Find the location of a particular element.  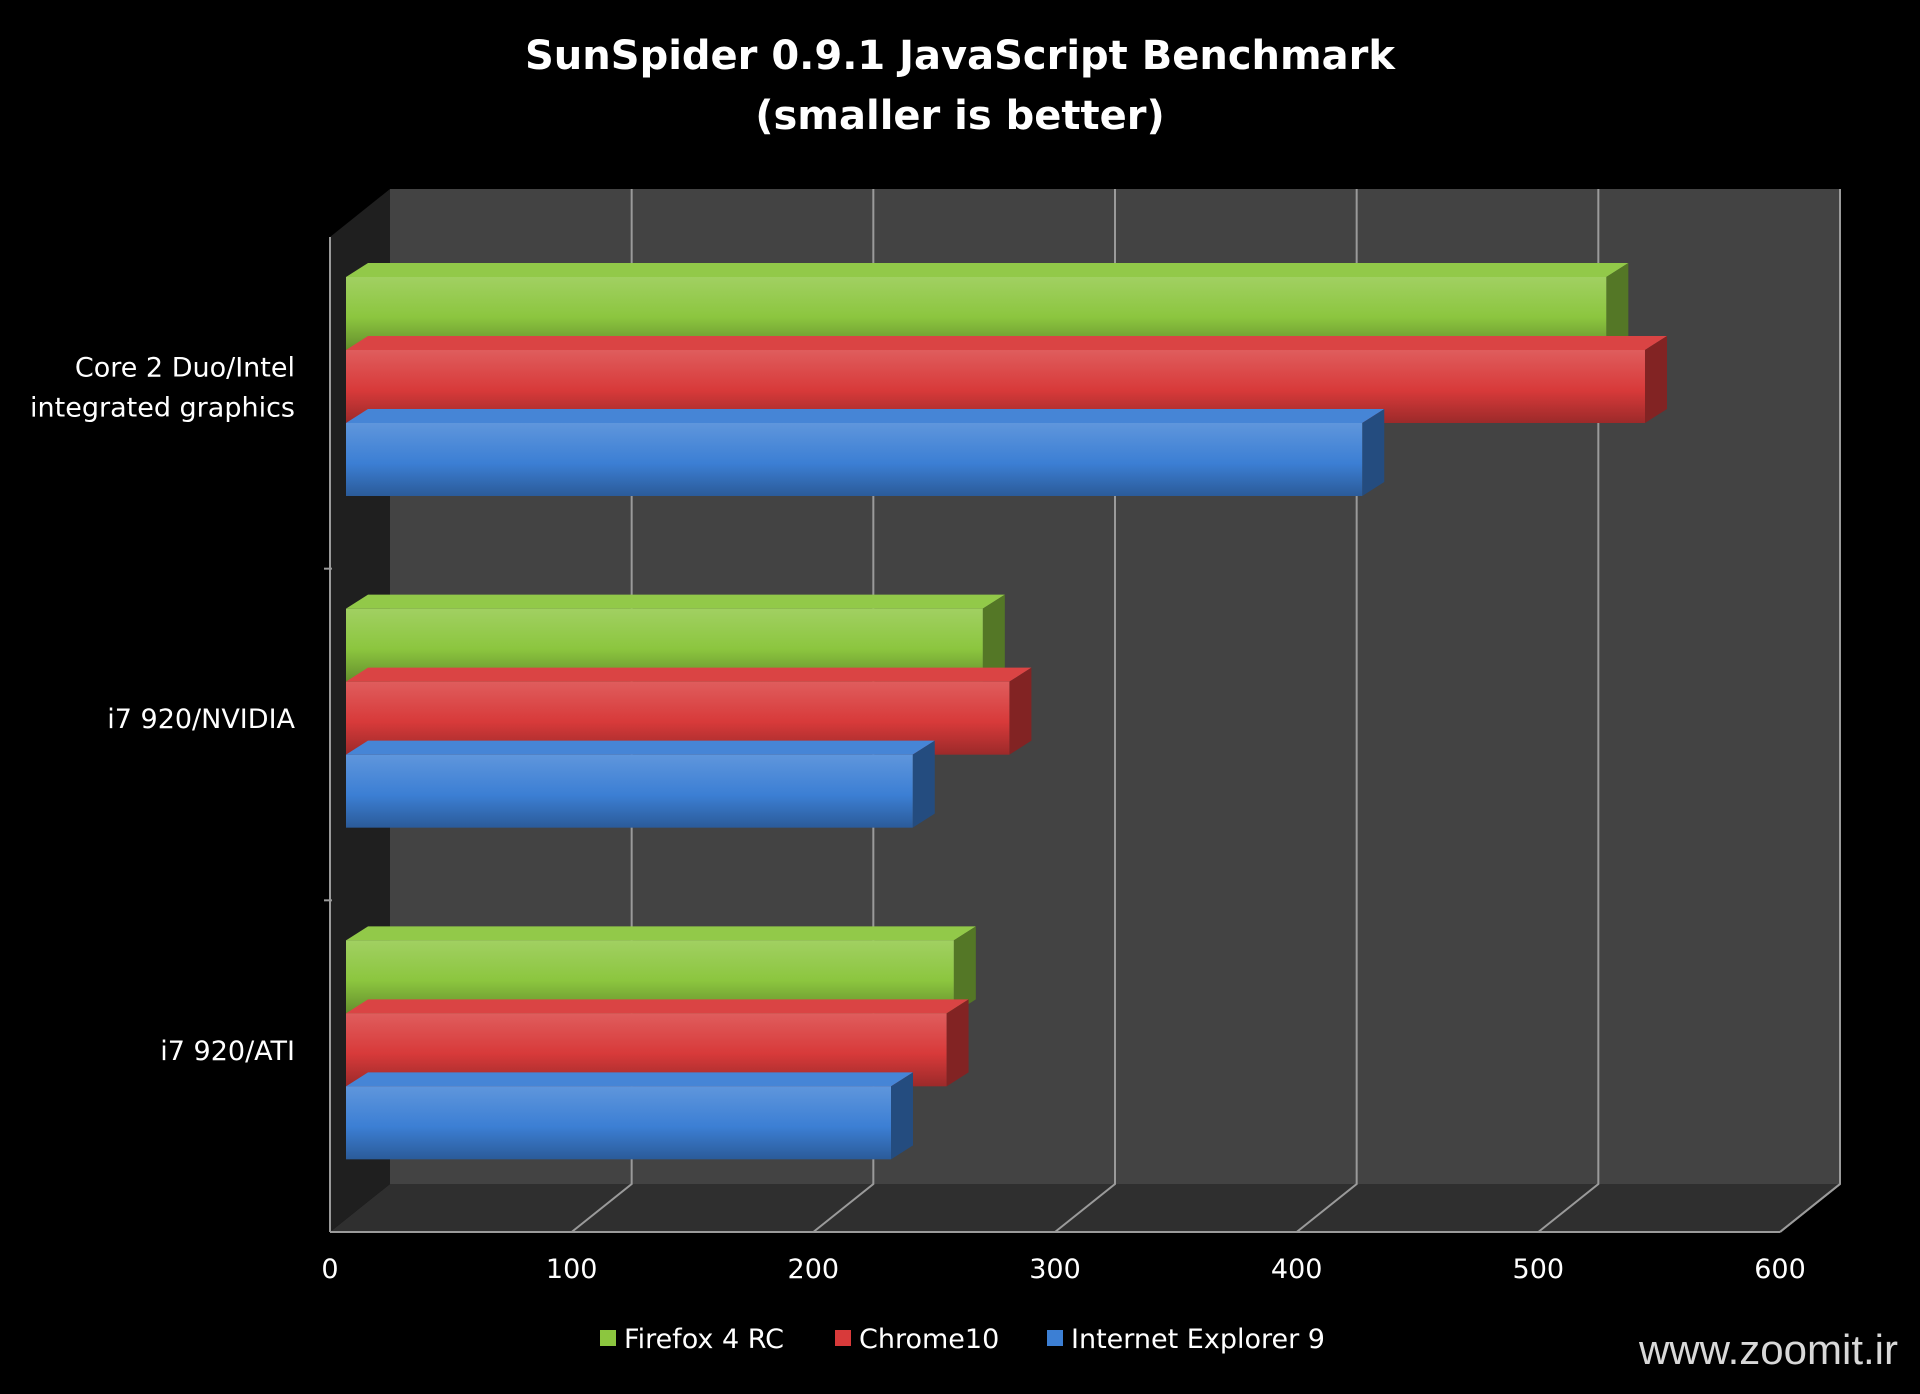

x-tick-label: 300 is located at coordinates (1055, 1269).